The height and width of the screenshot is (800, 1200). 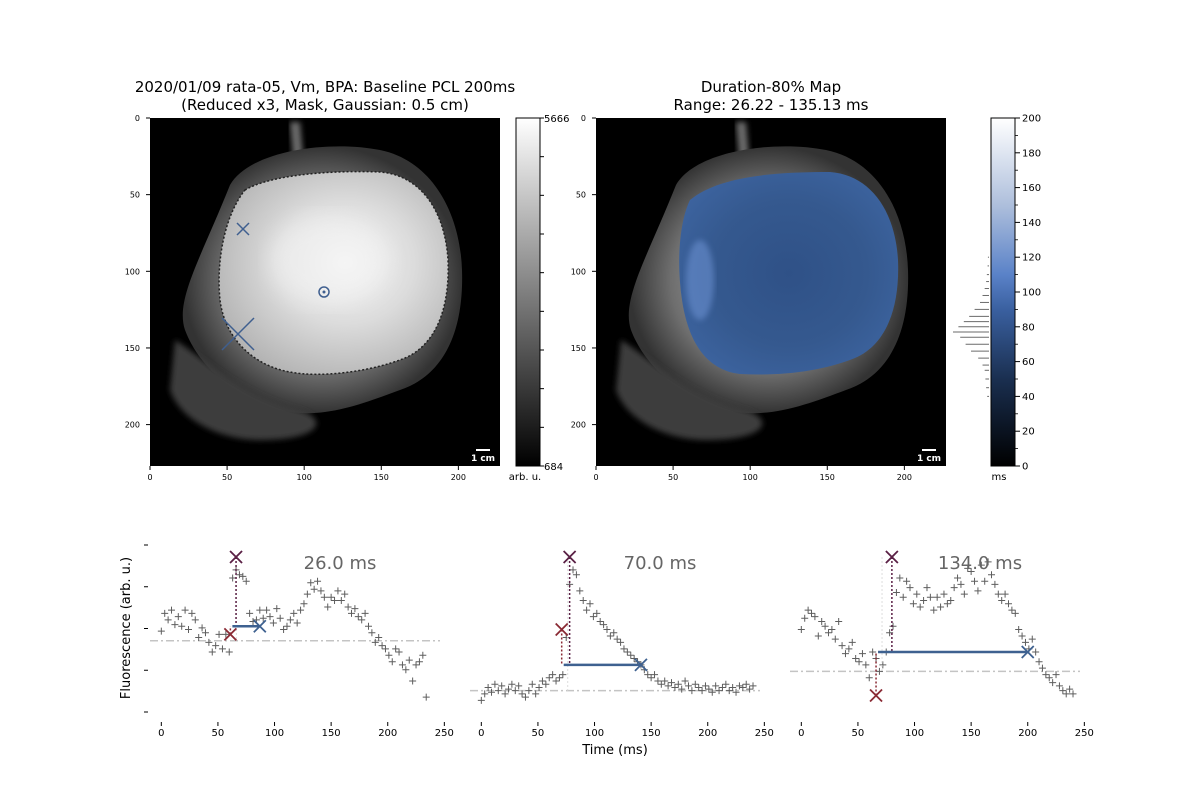 I want to click on trace-panel-3: 0 50 100 150 200 250 134.0 ms, so click(x=942, y=644).